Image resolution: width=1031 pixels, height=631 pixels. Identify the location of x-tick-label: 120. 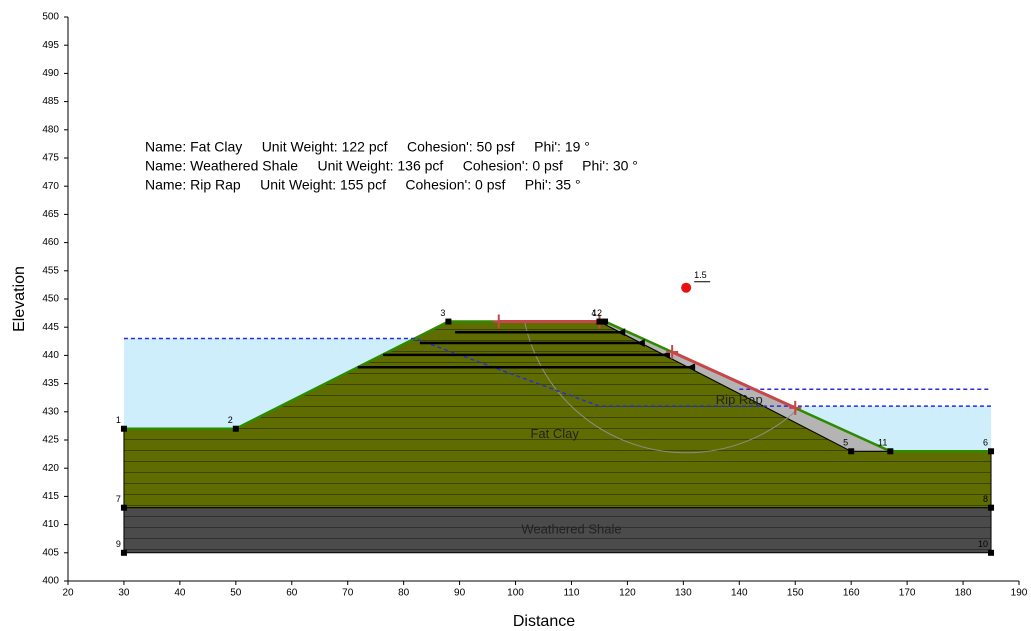
(627, 593).